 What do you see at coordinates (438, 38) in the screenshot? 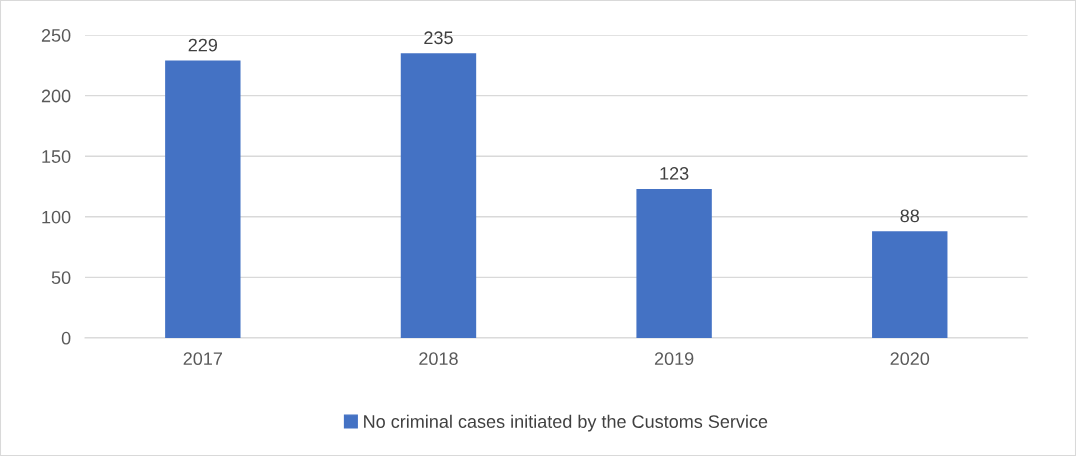
I see `data-label: 235` at bounding box center [438, 38].